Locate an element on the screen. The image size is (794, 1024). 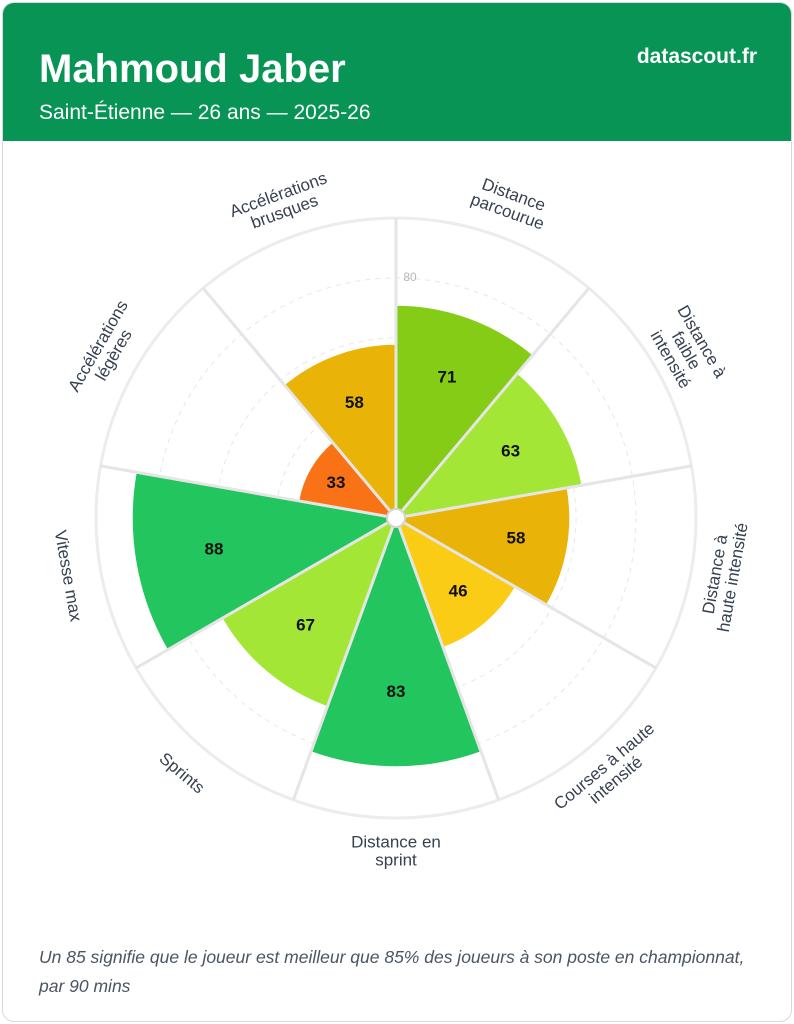
category-label: Accélérationslégères is located at coordinates (105, 350).